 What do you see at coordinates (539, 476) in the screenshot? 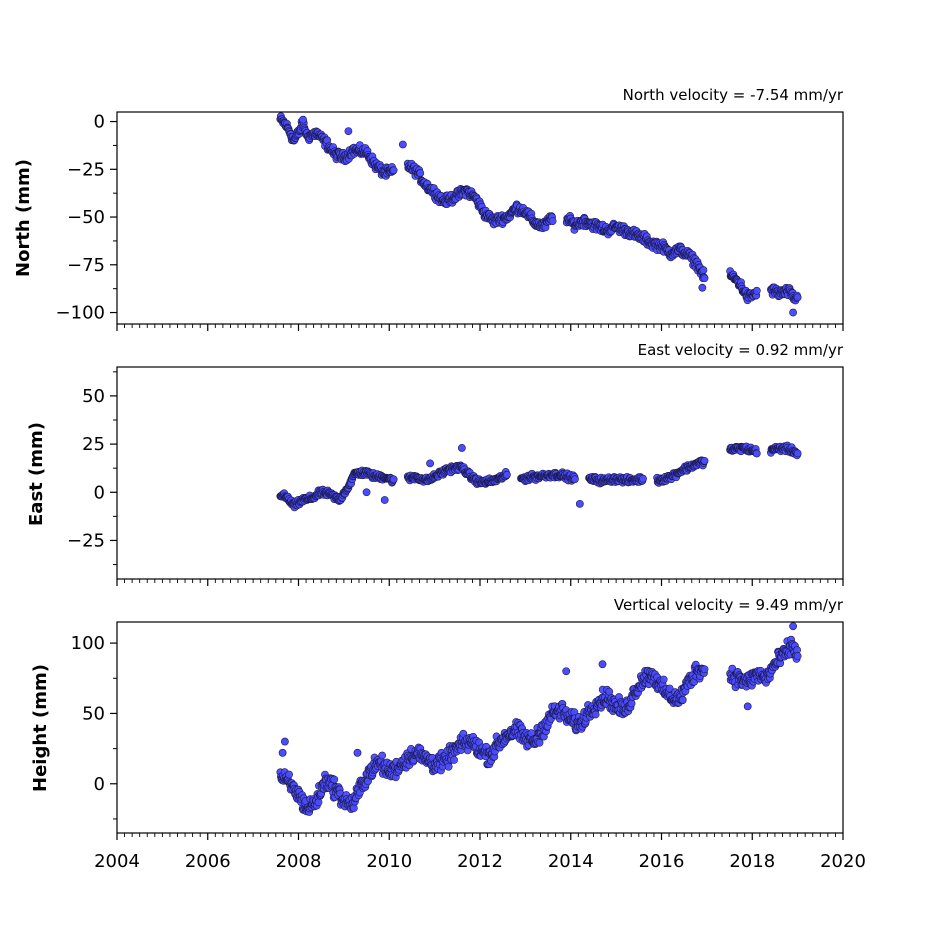
I see `east-data-points` at bounding box center [539, 476].